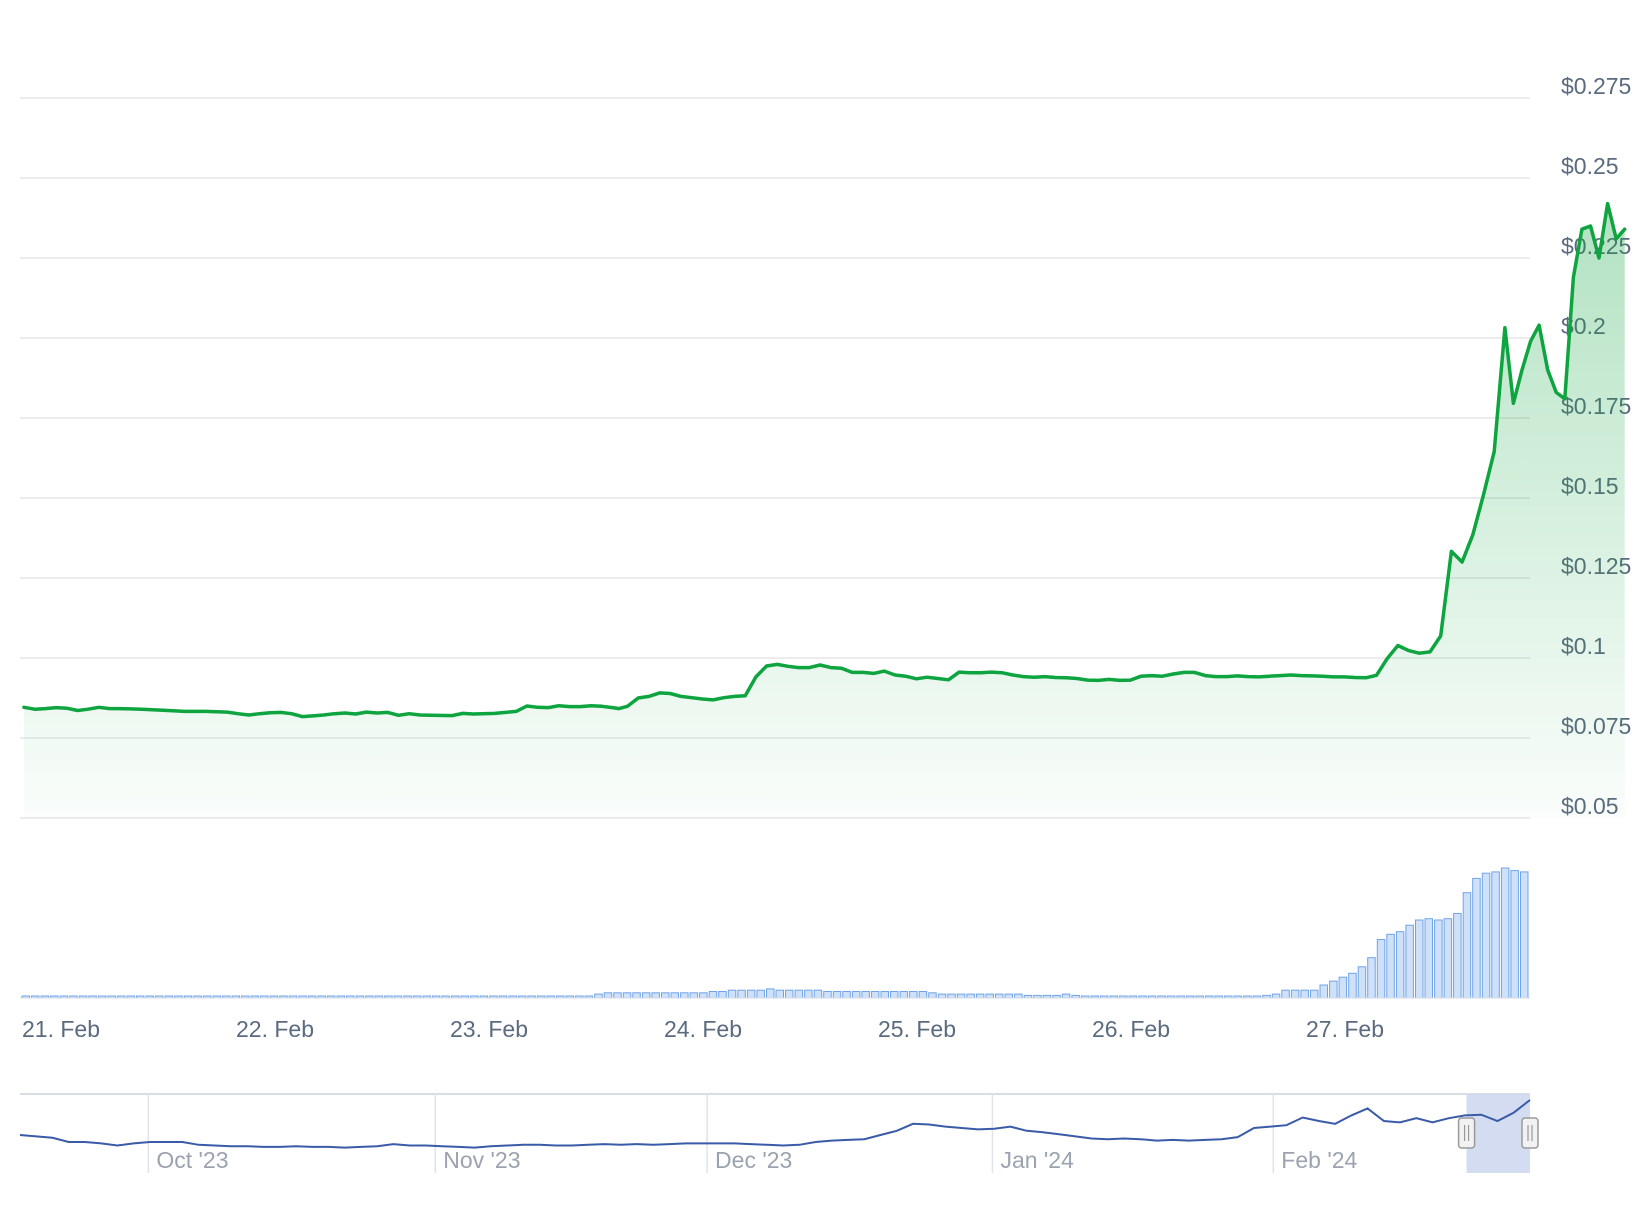 The image size is (1644, 1205). Describe the element at coordinates (61, 1029) in the screenshot. I see `x-tick-label: 21. Feb` at that location.